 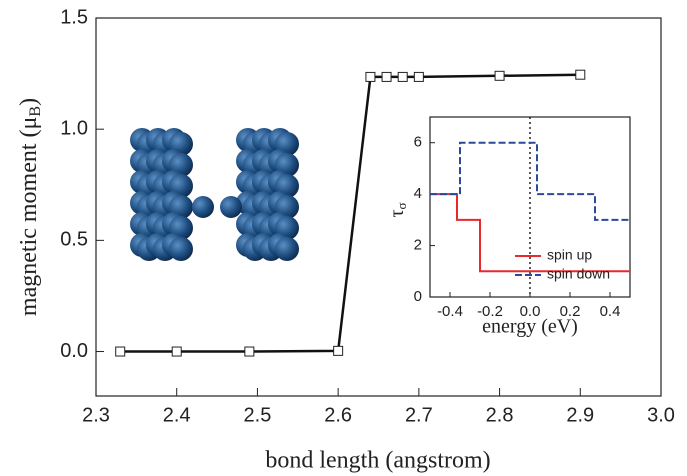 What do you see at coordinates (580, 415) in the screenshot?
I see `x-tick-label: 2.9` at bounding box center [580, 415].